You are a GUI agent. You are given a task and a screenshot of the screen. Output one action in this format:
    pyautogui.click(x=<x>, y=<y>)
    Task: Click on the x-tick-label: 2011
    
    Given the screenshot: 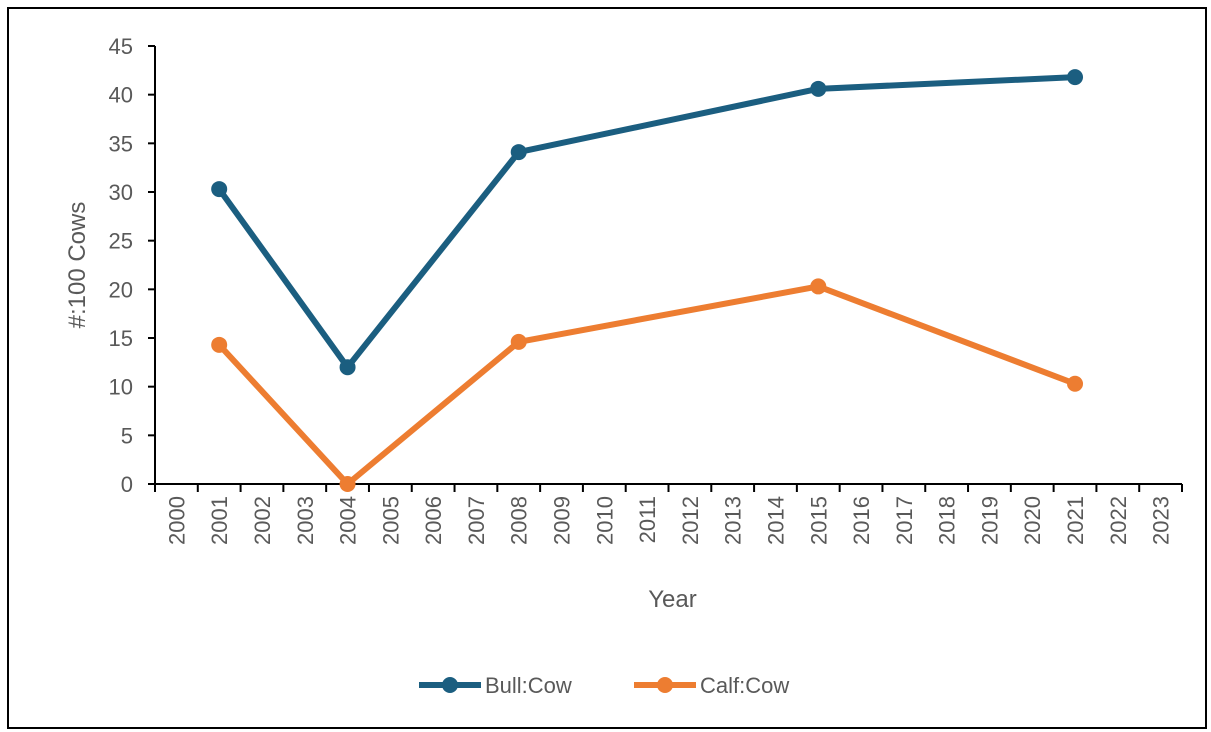 What is the action you would take?
    pyautogui.click(x=647, y=519)
    